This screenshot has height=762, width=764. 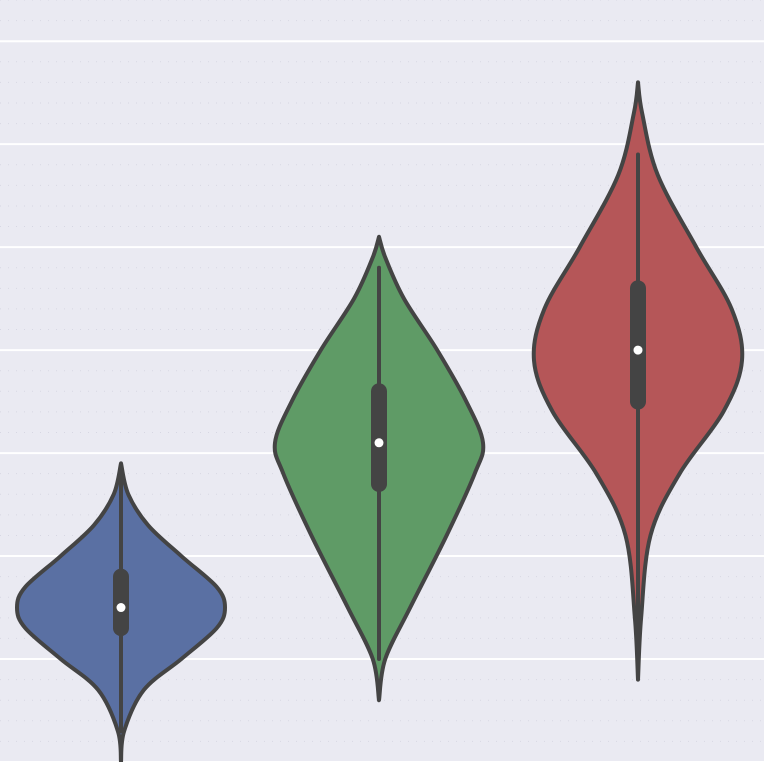 I want to click on violin-group, so click(x=121, y=611).